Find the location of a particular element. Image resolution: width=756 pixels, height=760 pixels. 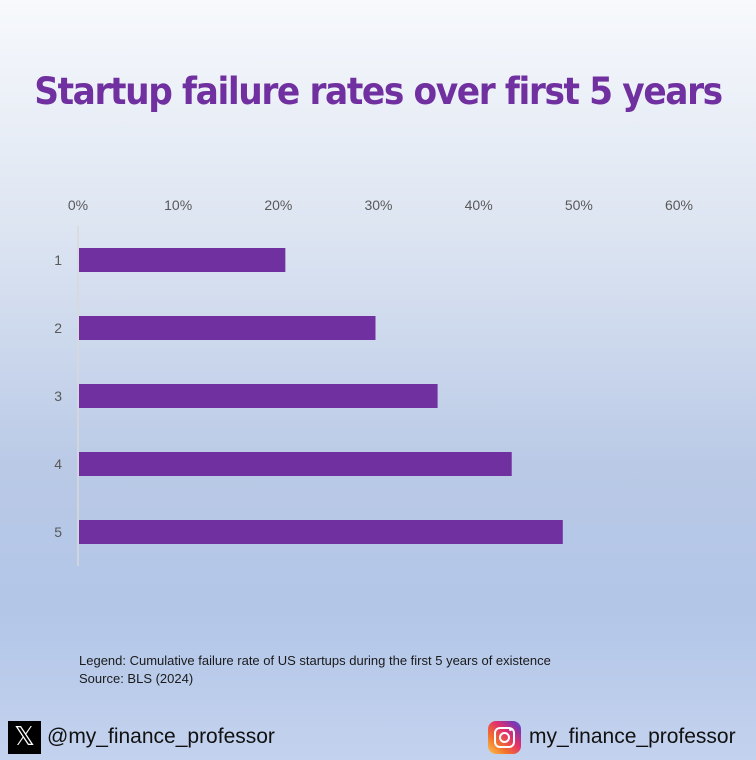

x-tick-label: 60% is located at coordinates (679, 205).